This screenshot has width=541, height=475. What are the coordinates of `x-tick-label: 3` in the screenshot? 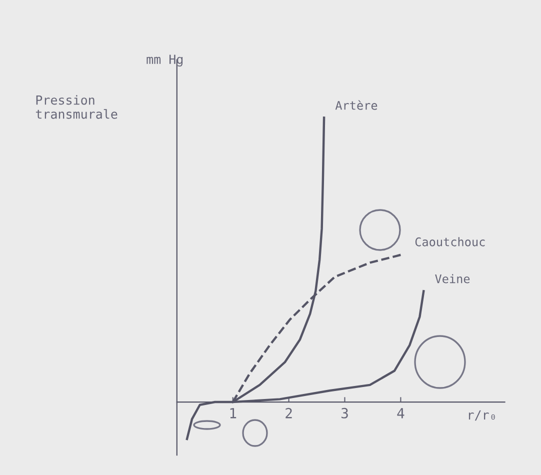 It's located at (344, 413).